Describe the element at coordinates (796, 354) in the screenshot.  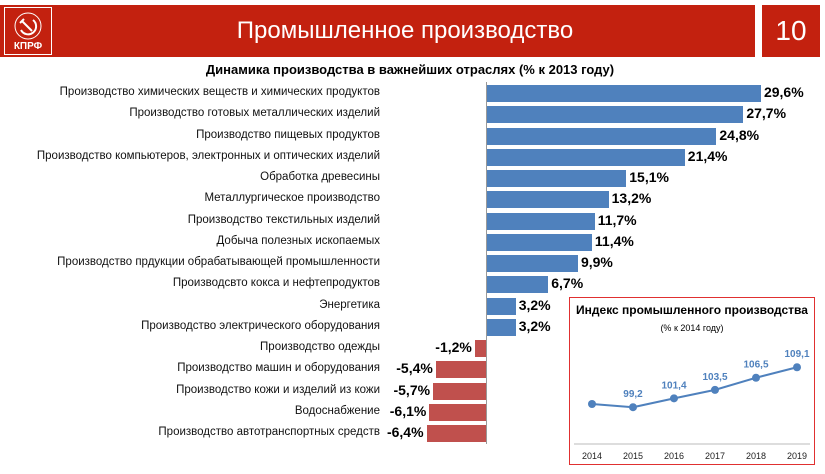
I see `point-label: 109,1` at that location.